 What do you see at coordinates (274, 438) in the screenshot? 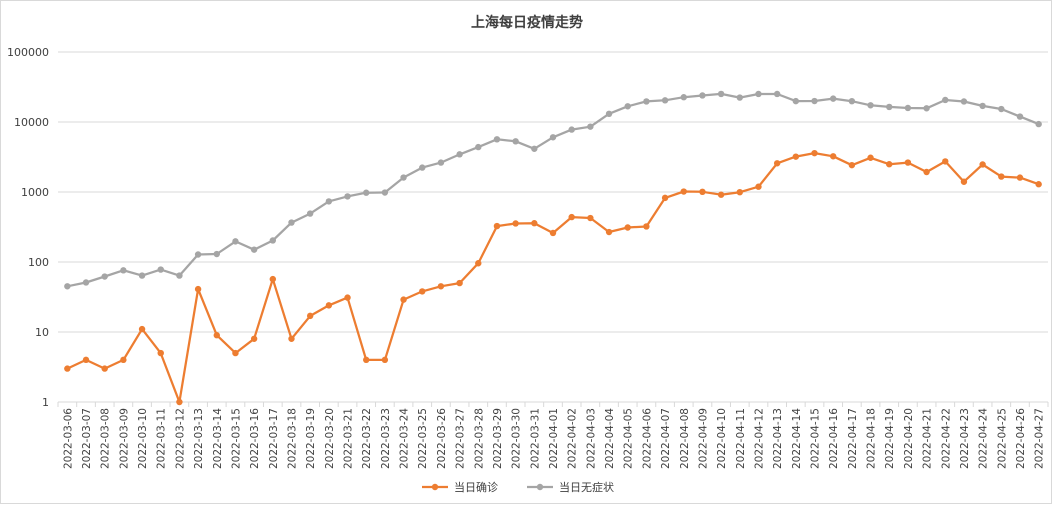
I see `x-tick-label: 2022-03-17` at bounding box center [274, 438].